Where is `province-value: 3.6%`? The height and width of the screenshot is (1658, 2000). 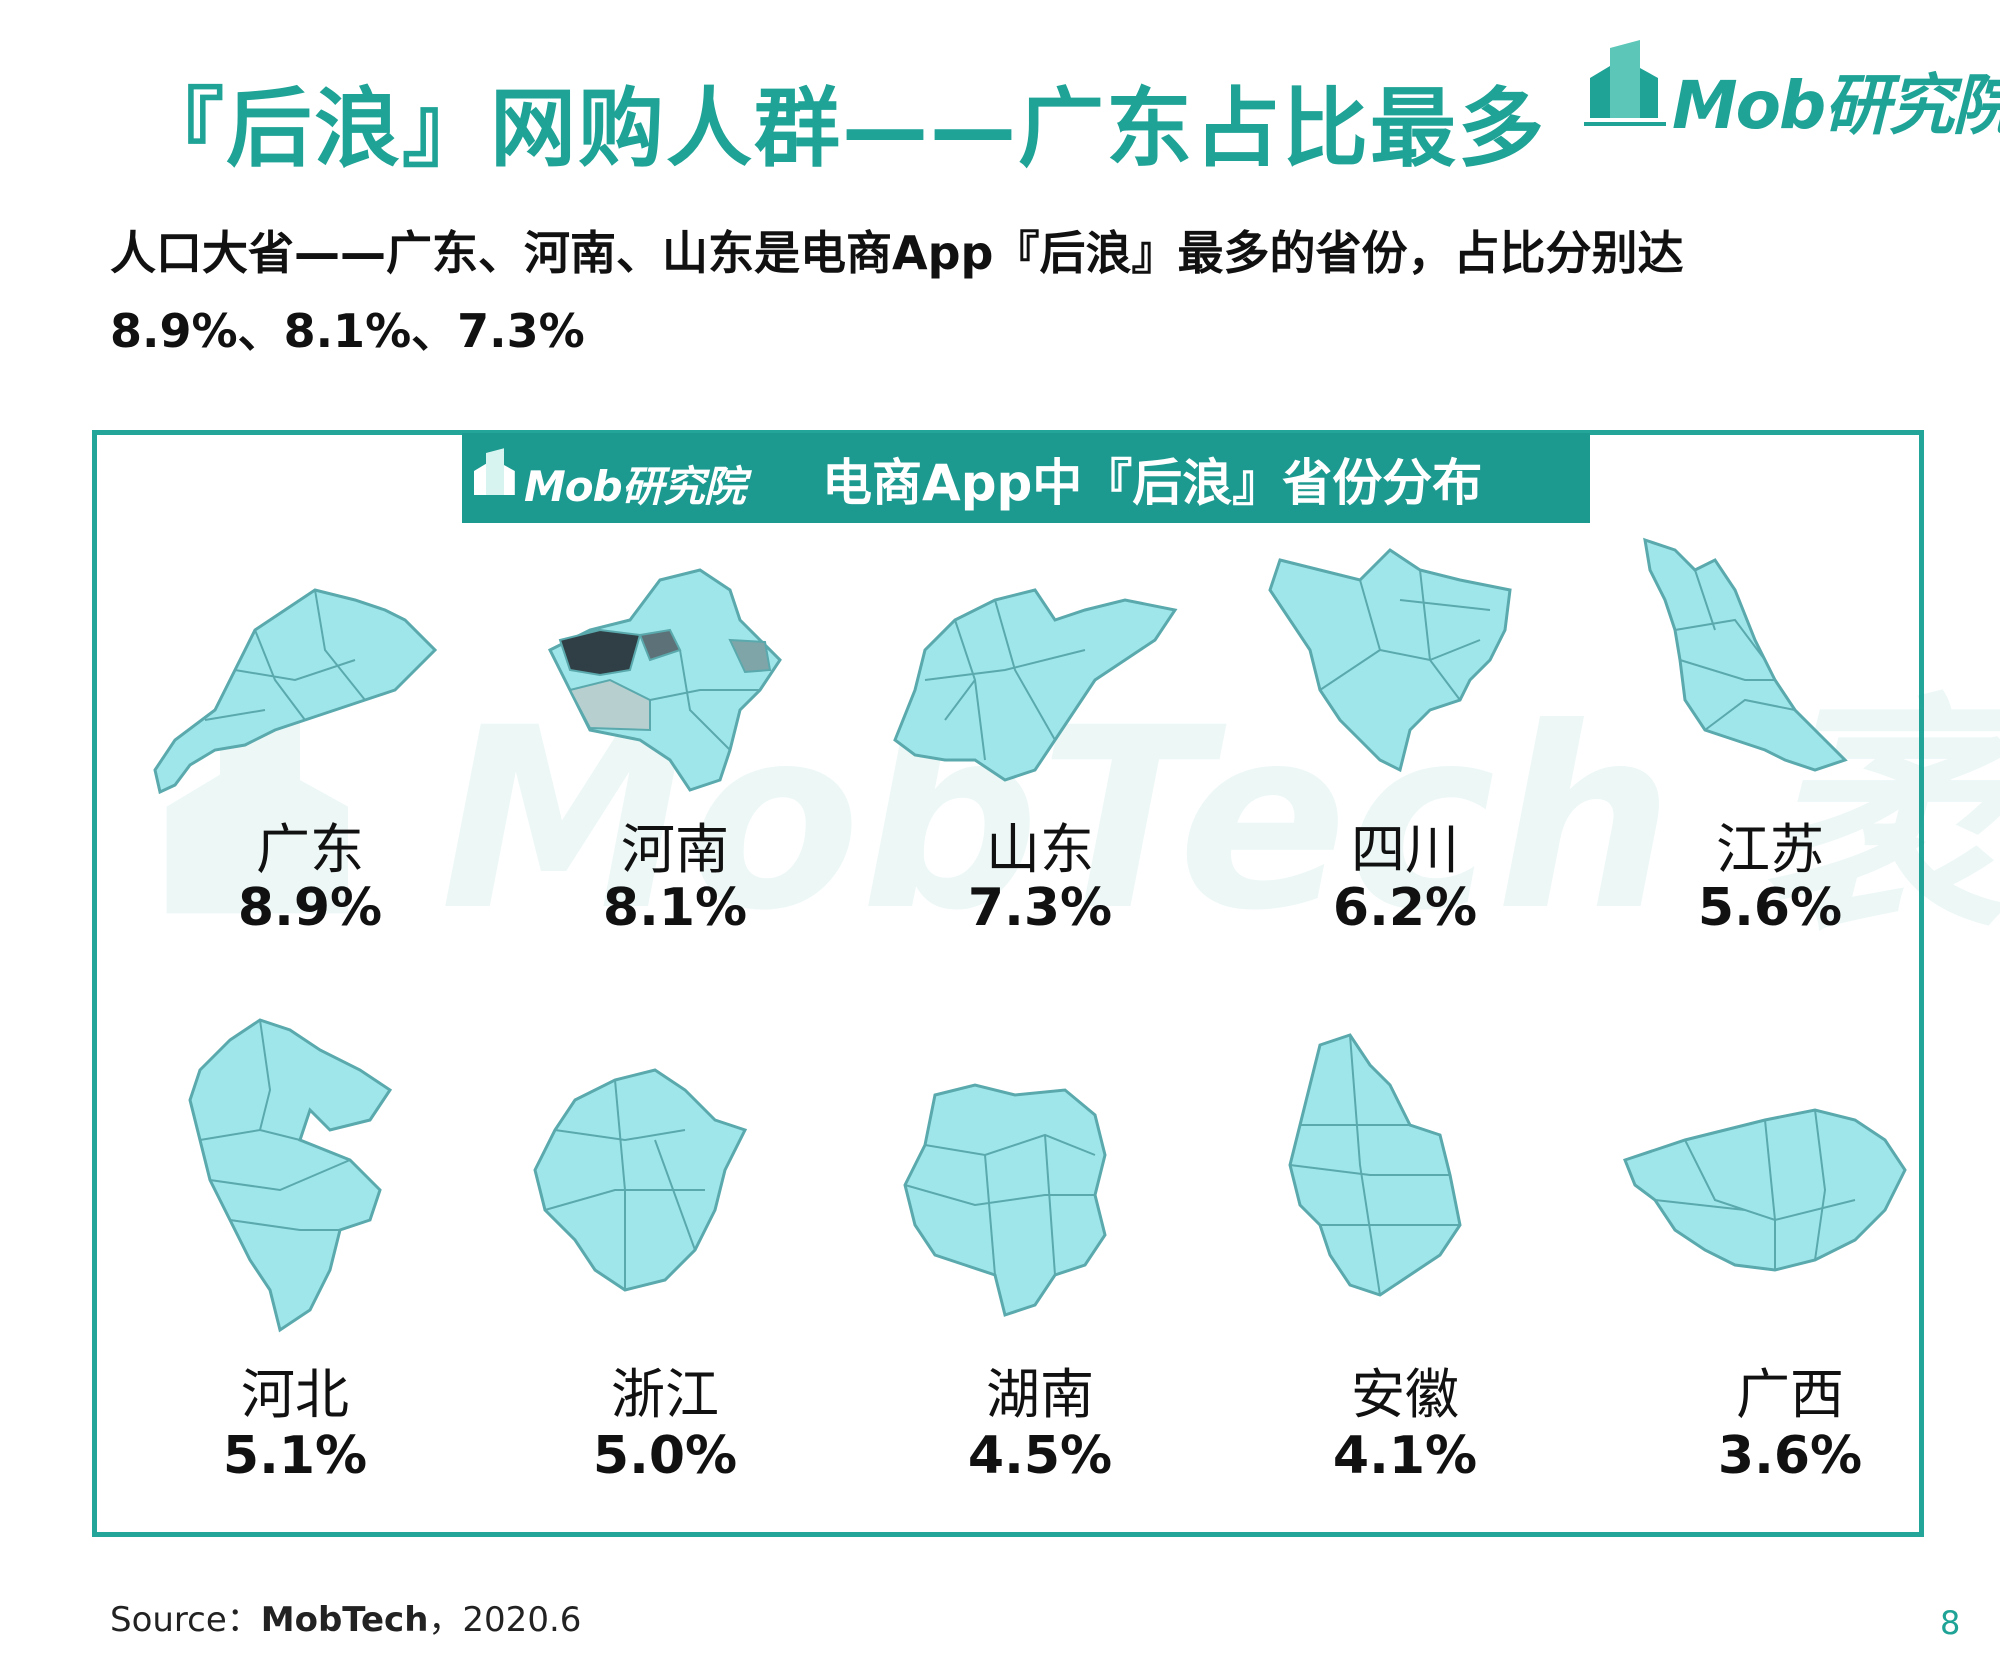
province-value: 3.6% is located at coordinates (1790, 1456).